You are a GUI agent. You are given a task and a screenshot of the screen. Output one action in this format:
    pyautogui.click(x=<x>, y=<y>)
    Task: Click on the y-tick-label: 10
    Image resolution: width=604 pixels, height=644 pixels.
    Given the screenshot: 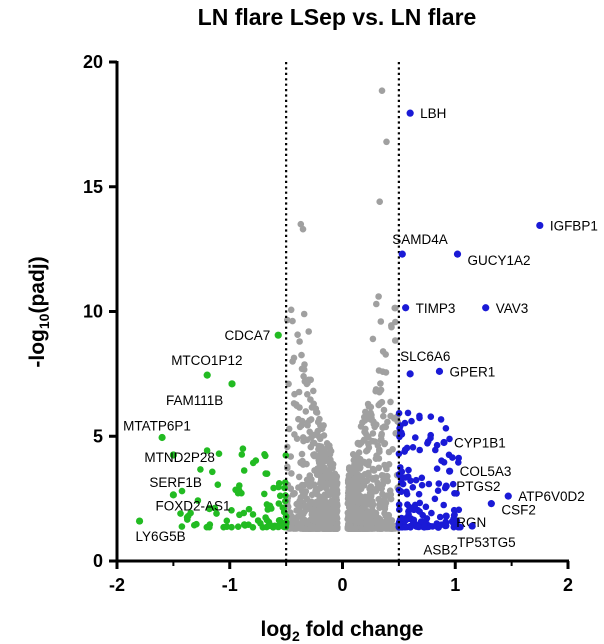 What is the action you would take?
    pyautogui.click(x=93, y=312)
    